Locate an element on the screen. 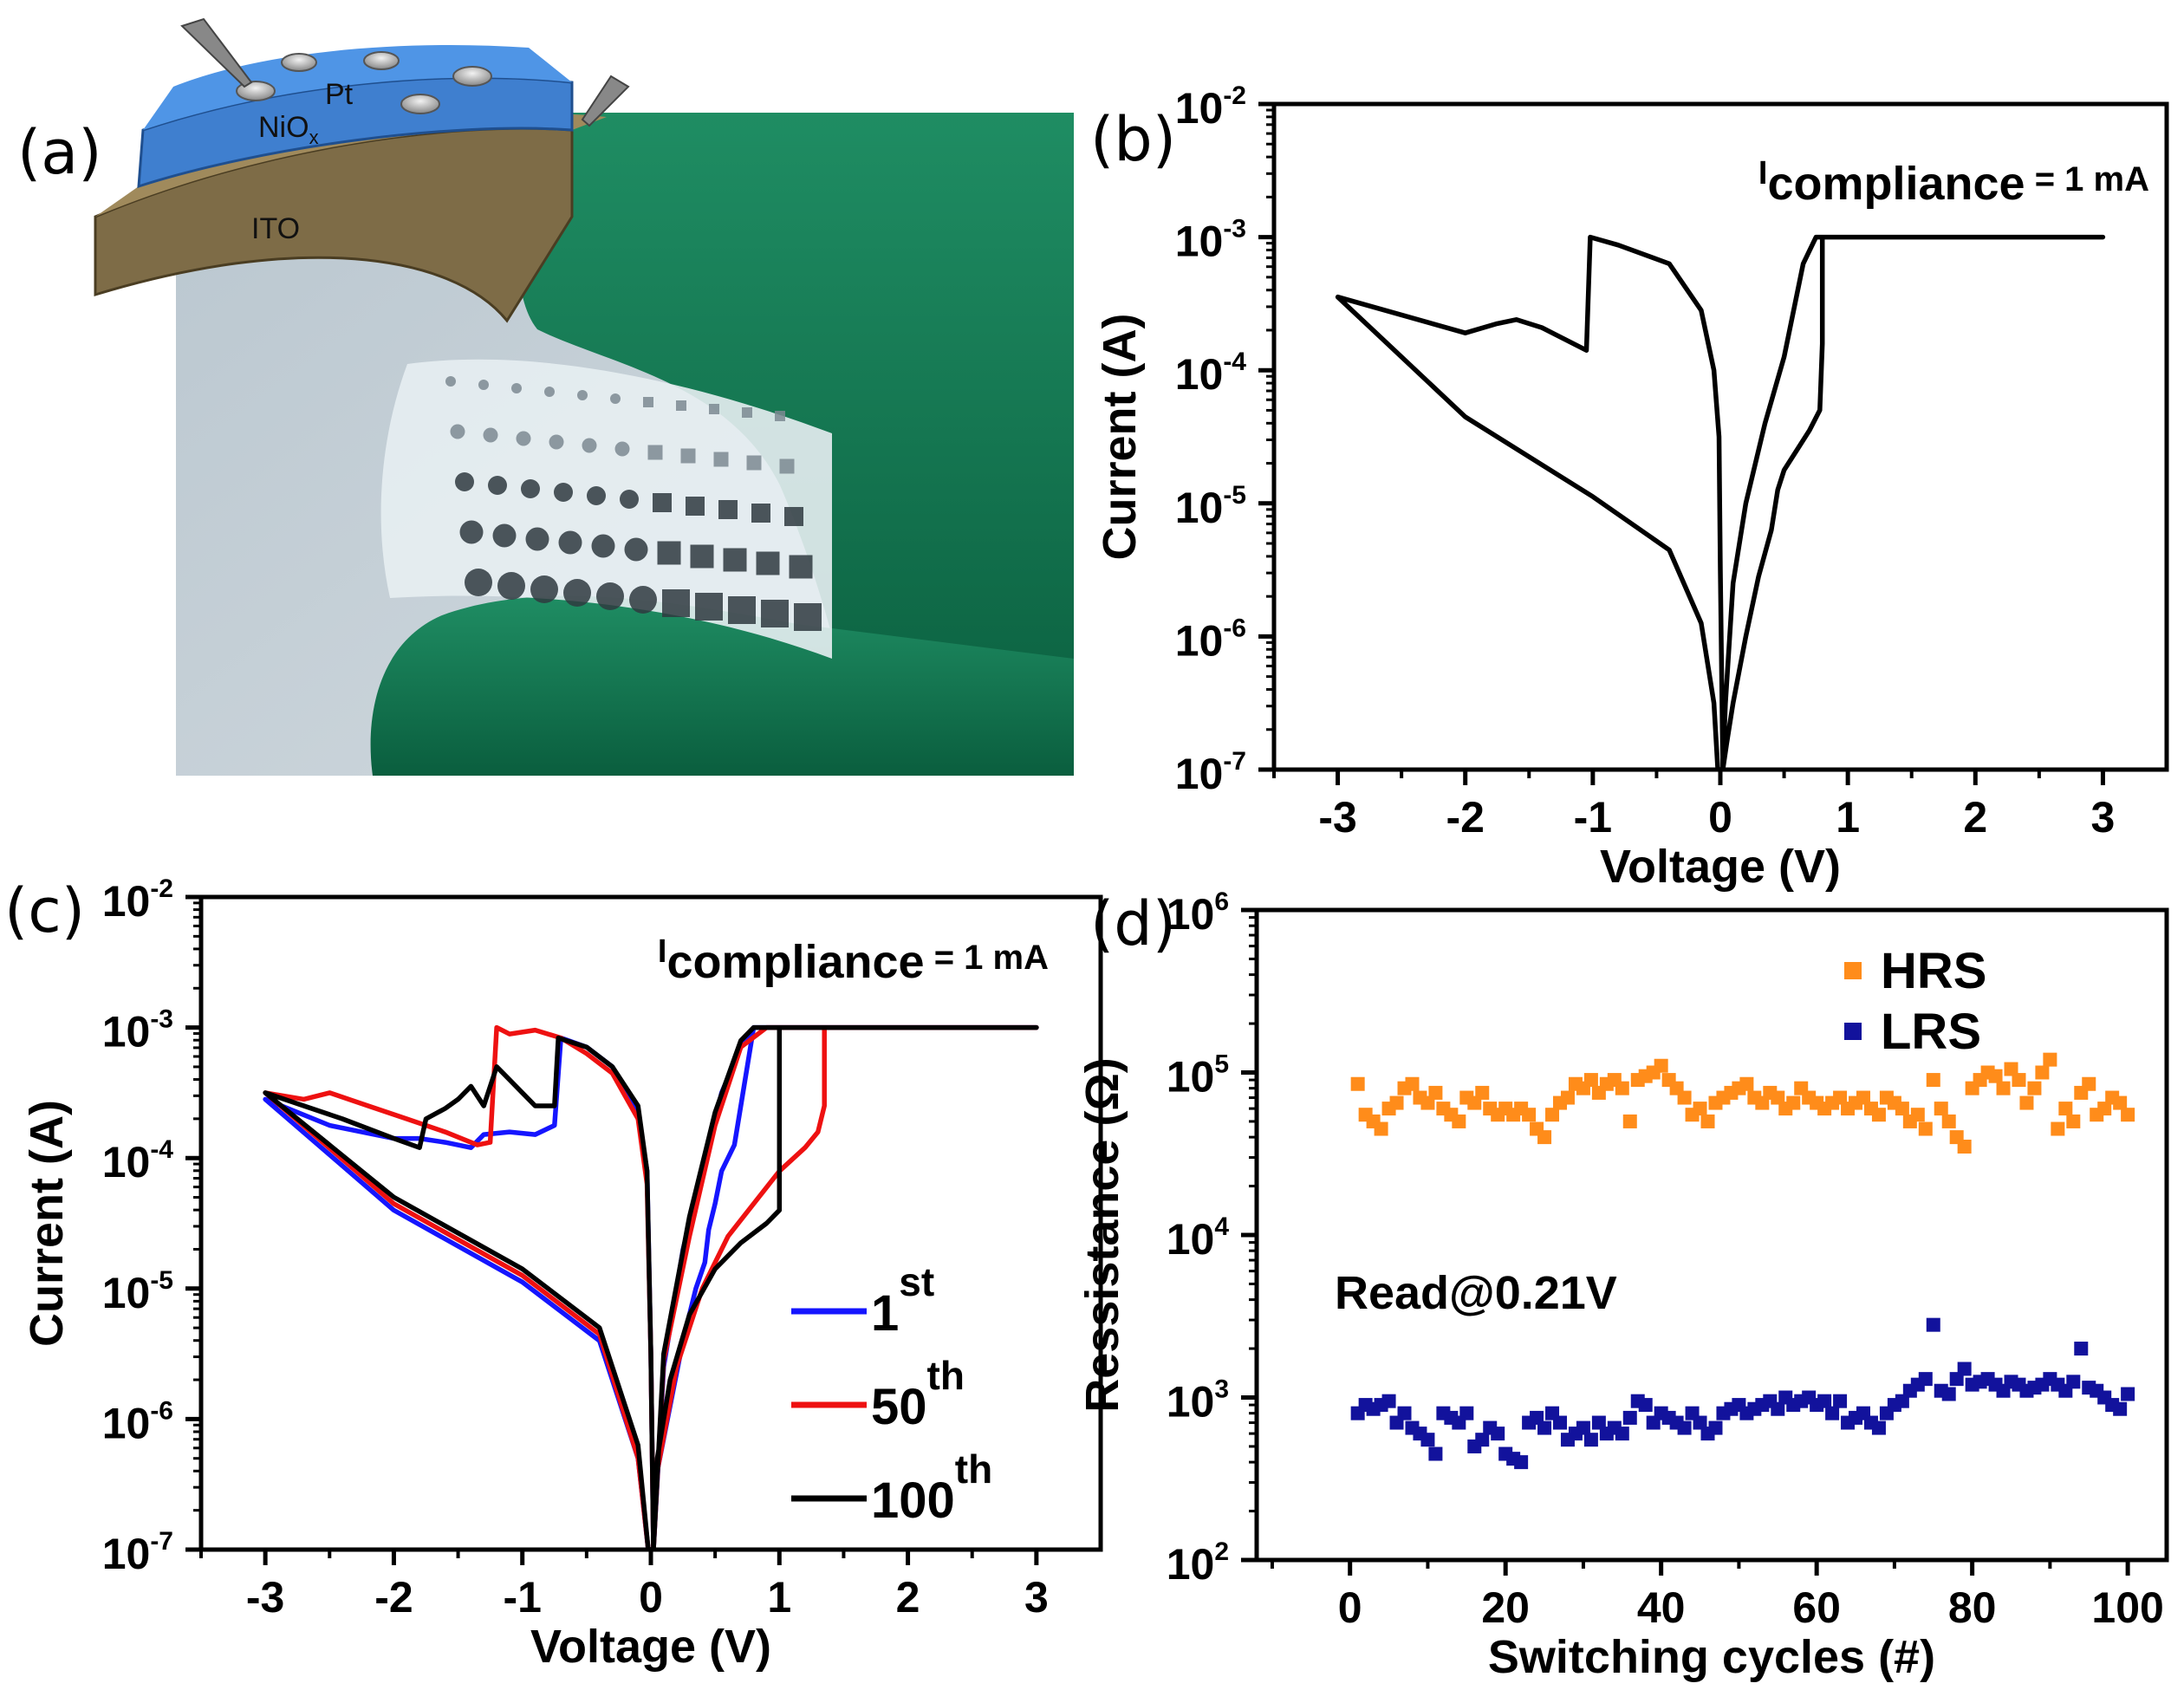 The height and width of the screenshot is (1690, 2184). x-tick-label: 40 is located at coordinates (1661, 1607).